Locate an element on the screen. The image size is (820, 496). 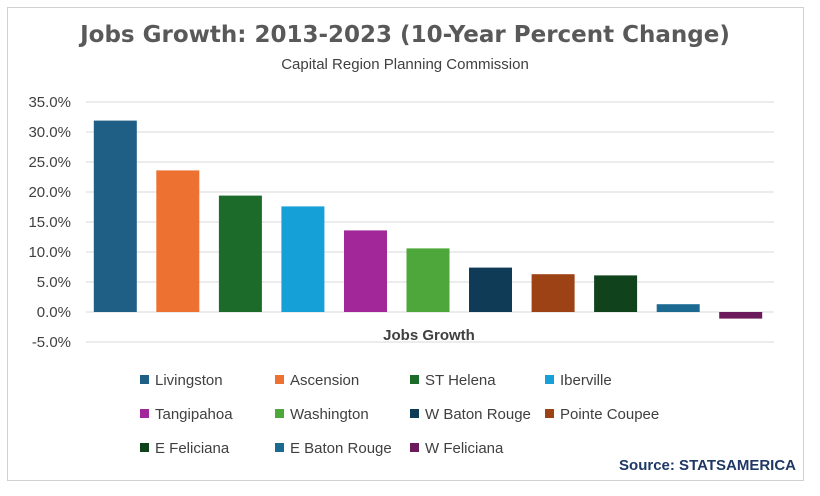
legend-item: Pointe Coupee is located at coordinates (602, 414).